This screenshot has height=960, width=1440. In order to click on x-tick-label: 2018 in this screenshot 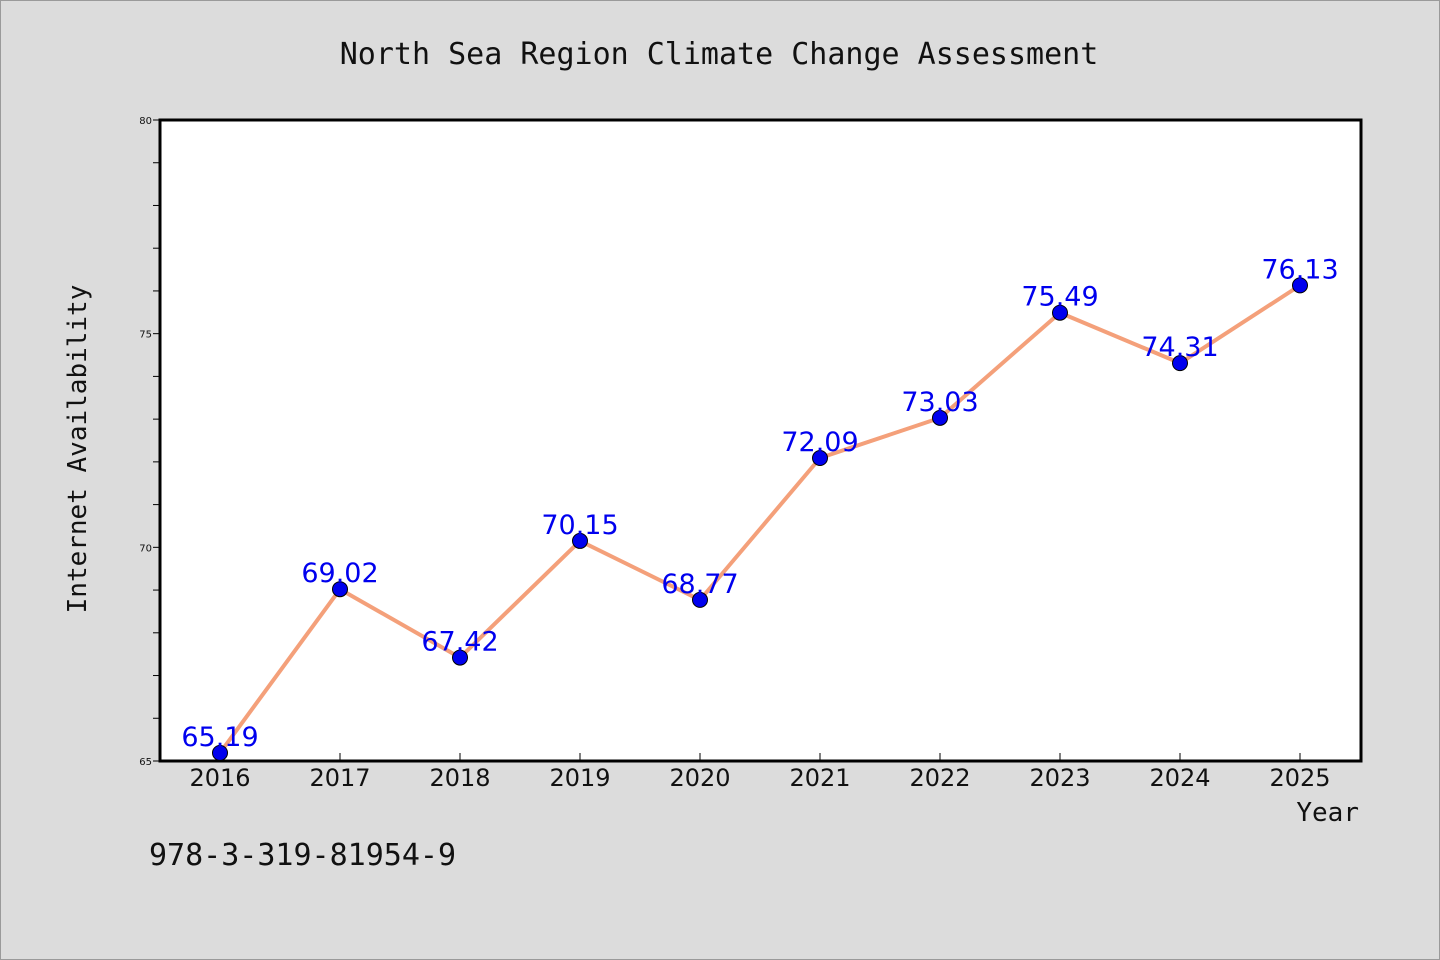, I will do `click(459, 778)`.